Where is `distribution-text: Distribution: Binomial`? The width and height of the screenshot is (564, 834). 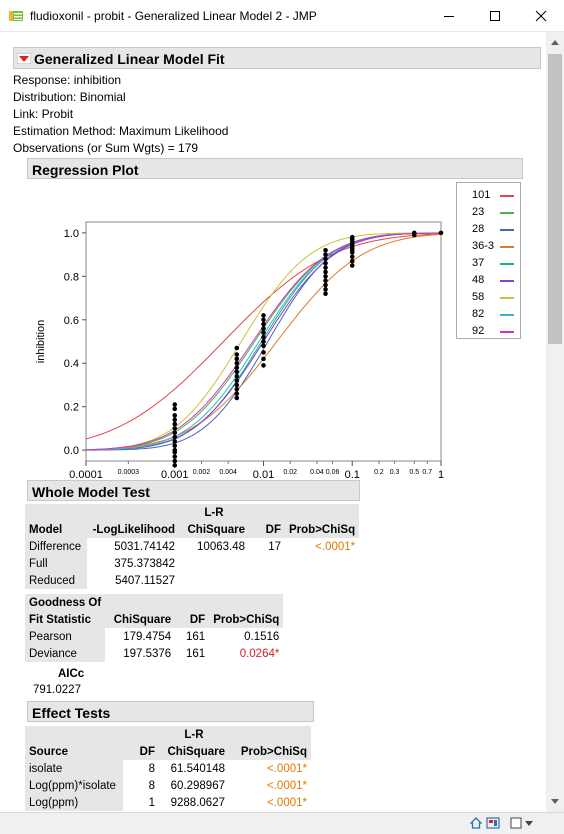 distribution-text: Distribution: Binomial is located at coordinates (69, 97).